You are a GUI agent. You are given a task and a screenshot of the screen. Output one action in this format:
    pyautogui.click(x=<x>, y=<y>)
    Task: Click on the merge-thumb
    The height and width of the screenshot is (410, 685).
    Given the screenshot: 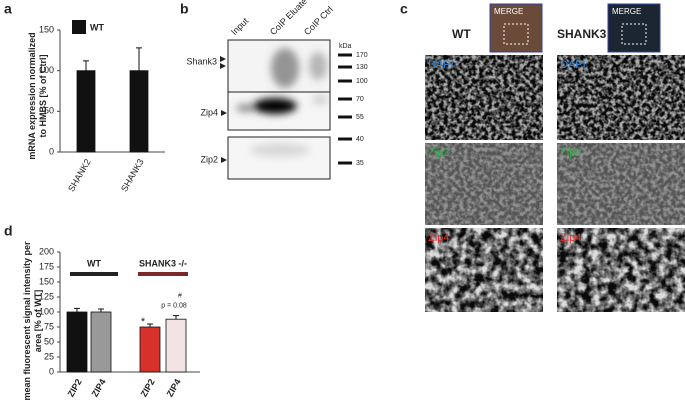 What is the action you would take?
    pyautogui.click(x=516, y=28)
    